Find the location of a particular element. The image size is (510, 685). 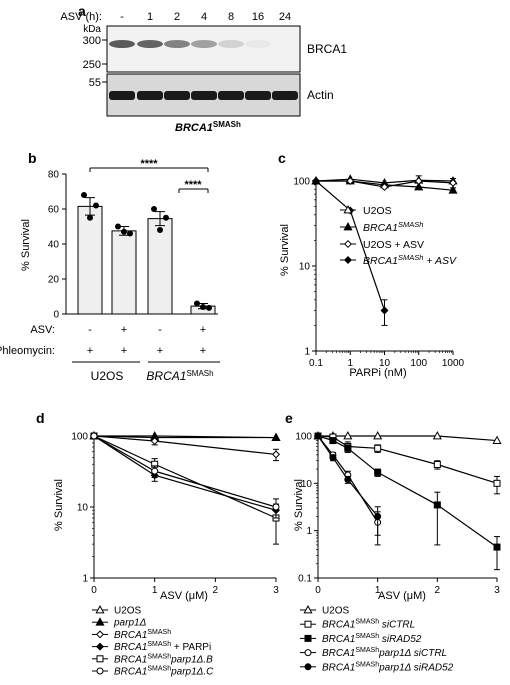

panel-c-label: c is located at coordinates (282, 158).